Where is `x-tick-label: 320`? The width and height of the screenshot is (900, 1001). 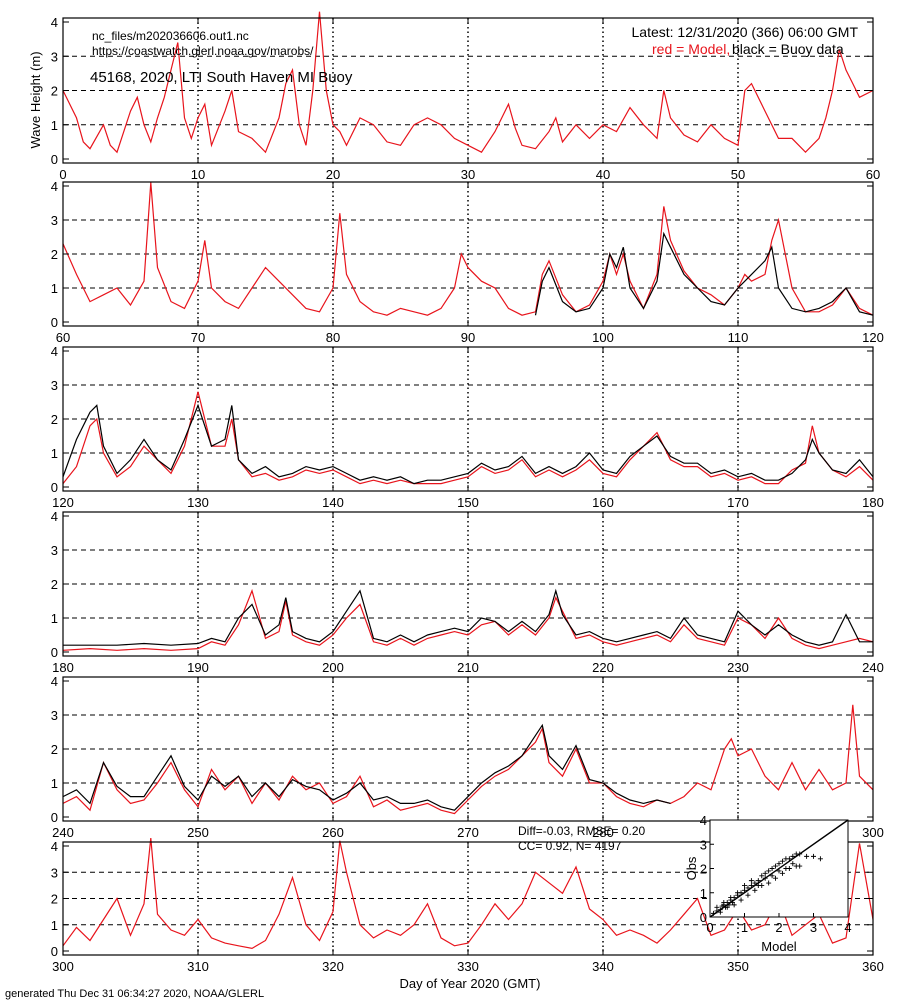
x-tick-label: 320 is located at coordinates (333, 966).